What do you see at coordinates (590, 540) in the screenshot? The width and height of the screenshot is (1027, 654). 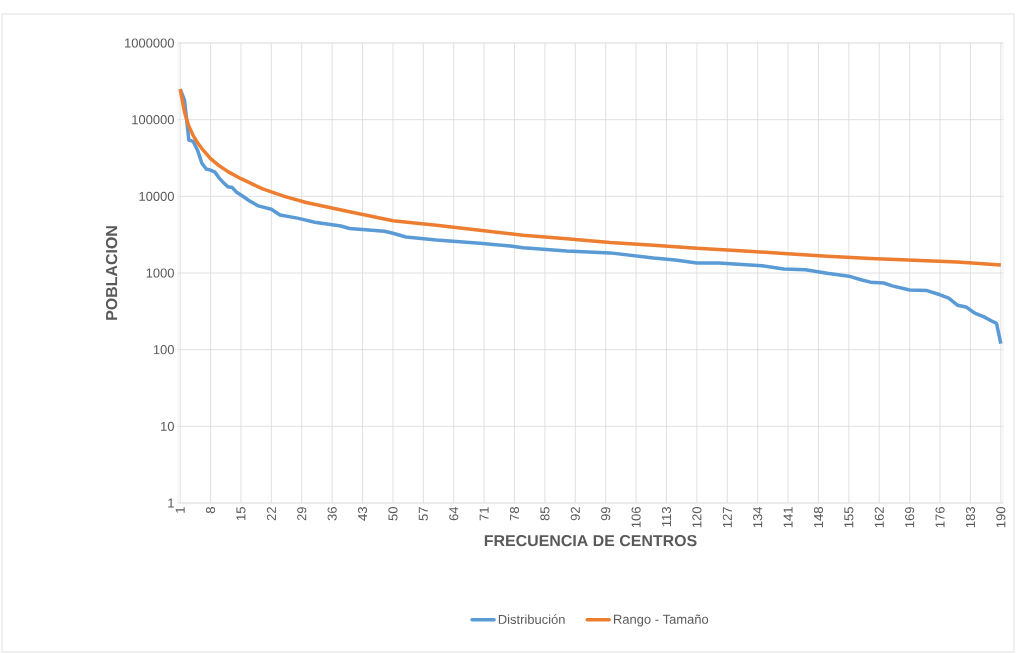 I see `x-axis-title: FRECUENCIA DE CENTROS` at bounding box center [590, 540].